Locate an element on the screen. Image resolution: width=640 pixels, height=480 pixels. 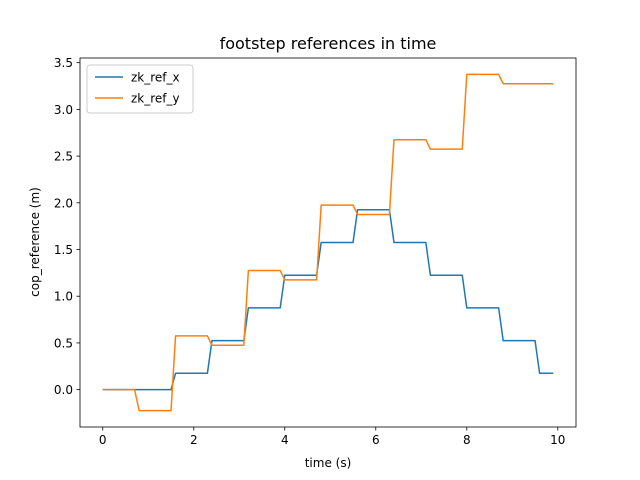
y-tick-label: 0.0 is located at coordinates (63, 390).